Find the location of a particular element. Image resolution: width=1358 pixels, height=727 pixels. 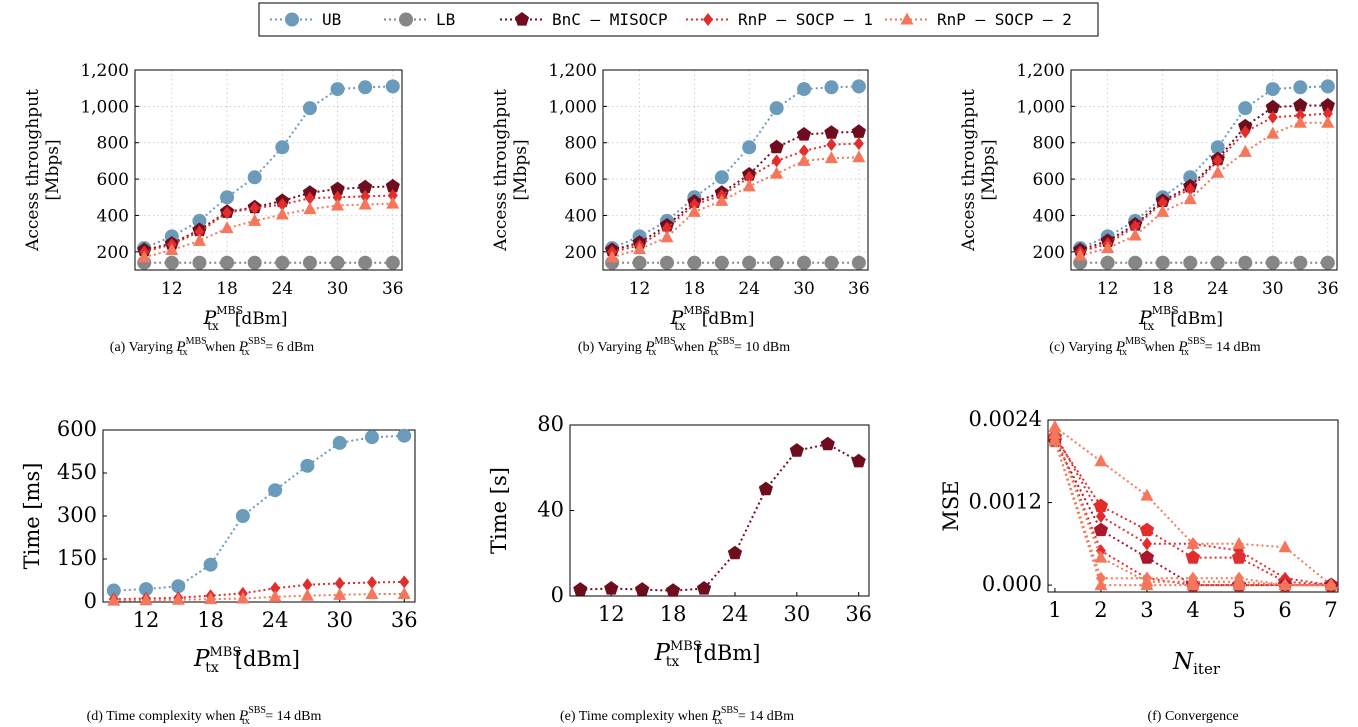

ytick-label-0: 200 is located at coordinates (113, 253).